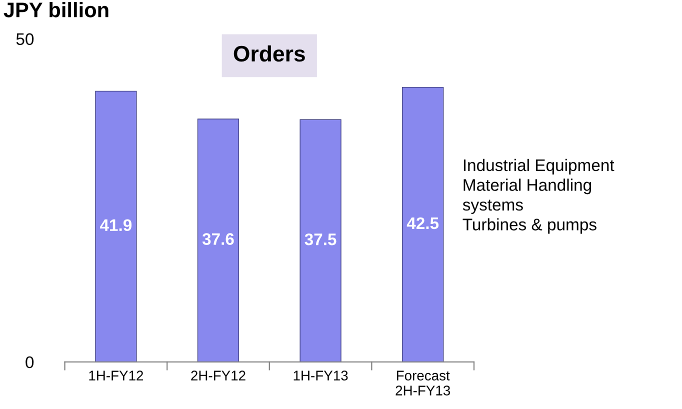 The height and width of the screenshot is (409, 682). I want to click on x-tick-label: 2H-FY12, so click(218, 375).